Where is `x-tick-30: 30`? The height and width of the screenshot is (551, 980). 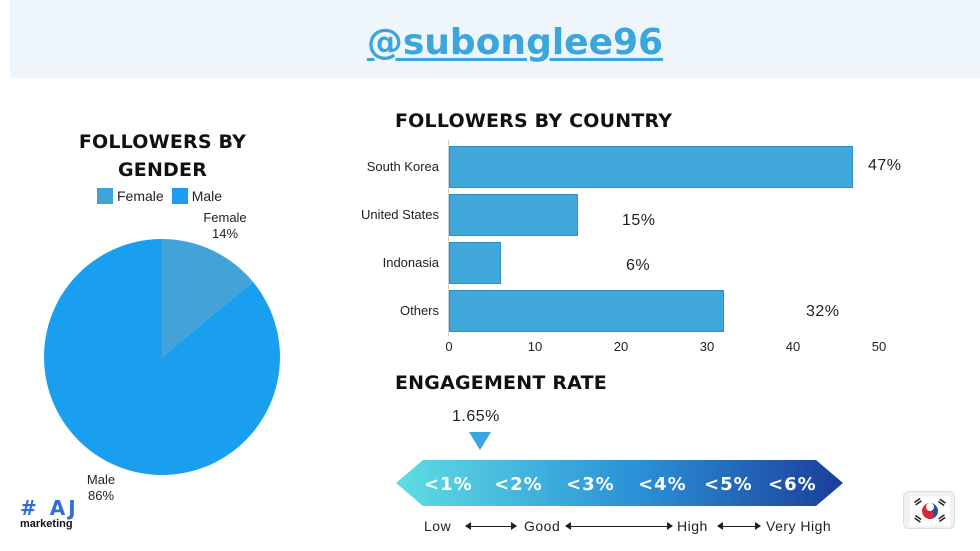 x-tick-30: 30 is located at coordinates (707, 346).